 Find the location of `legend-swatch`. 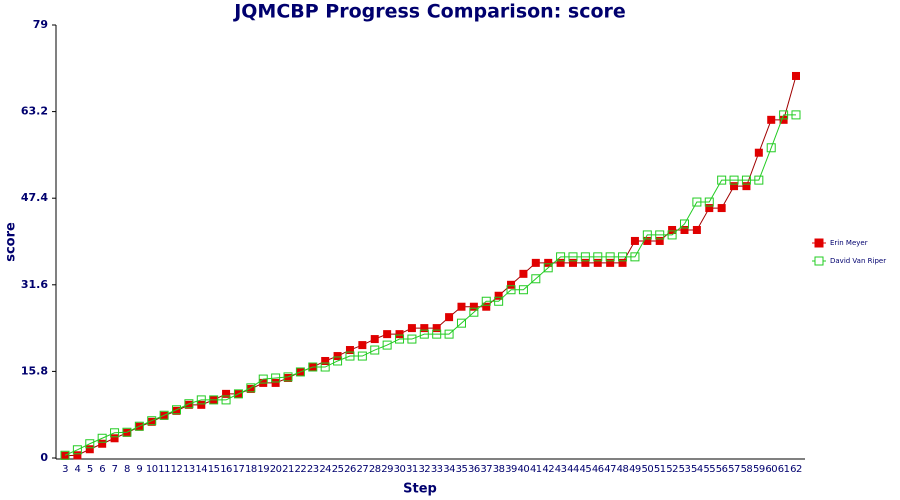

legend-swatch is located at coordinates (819, 261).